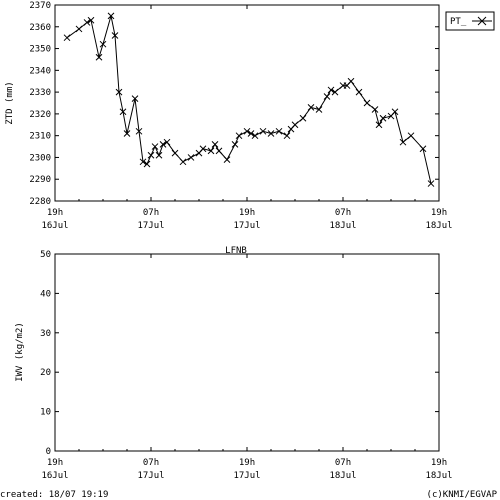 This screenshot has height=500, width=500. Describe the element at coordinates (45, 294) in the screenshot. I see `iwv-y-tick-label: 40` at that location.